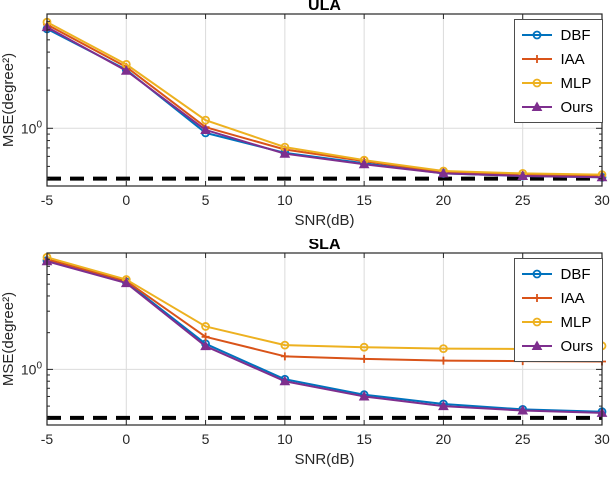  Describe the element at coordinates (325, 246) in the screenshot. I see `chart-title: SLA` at that location.